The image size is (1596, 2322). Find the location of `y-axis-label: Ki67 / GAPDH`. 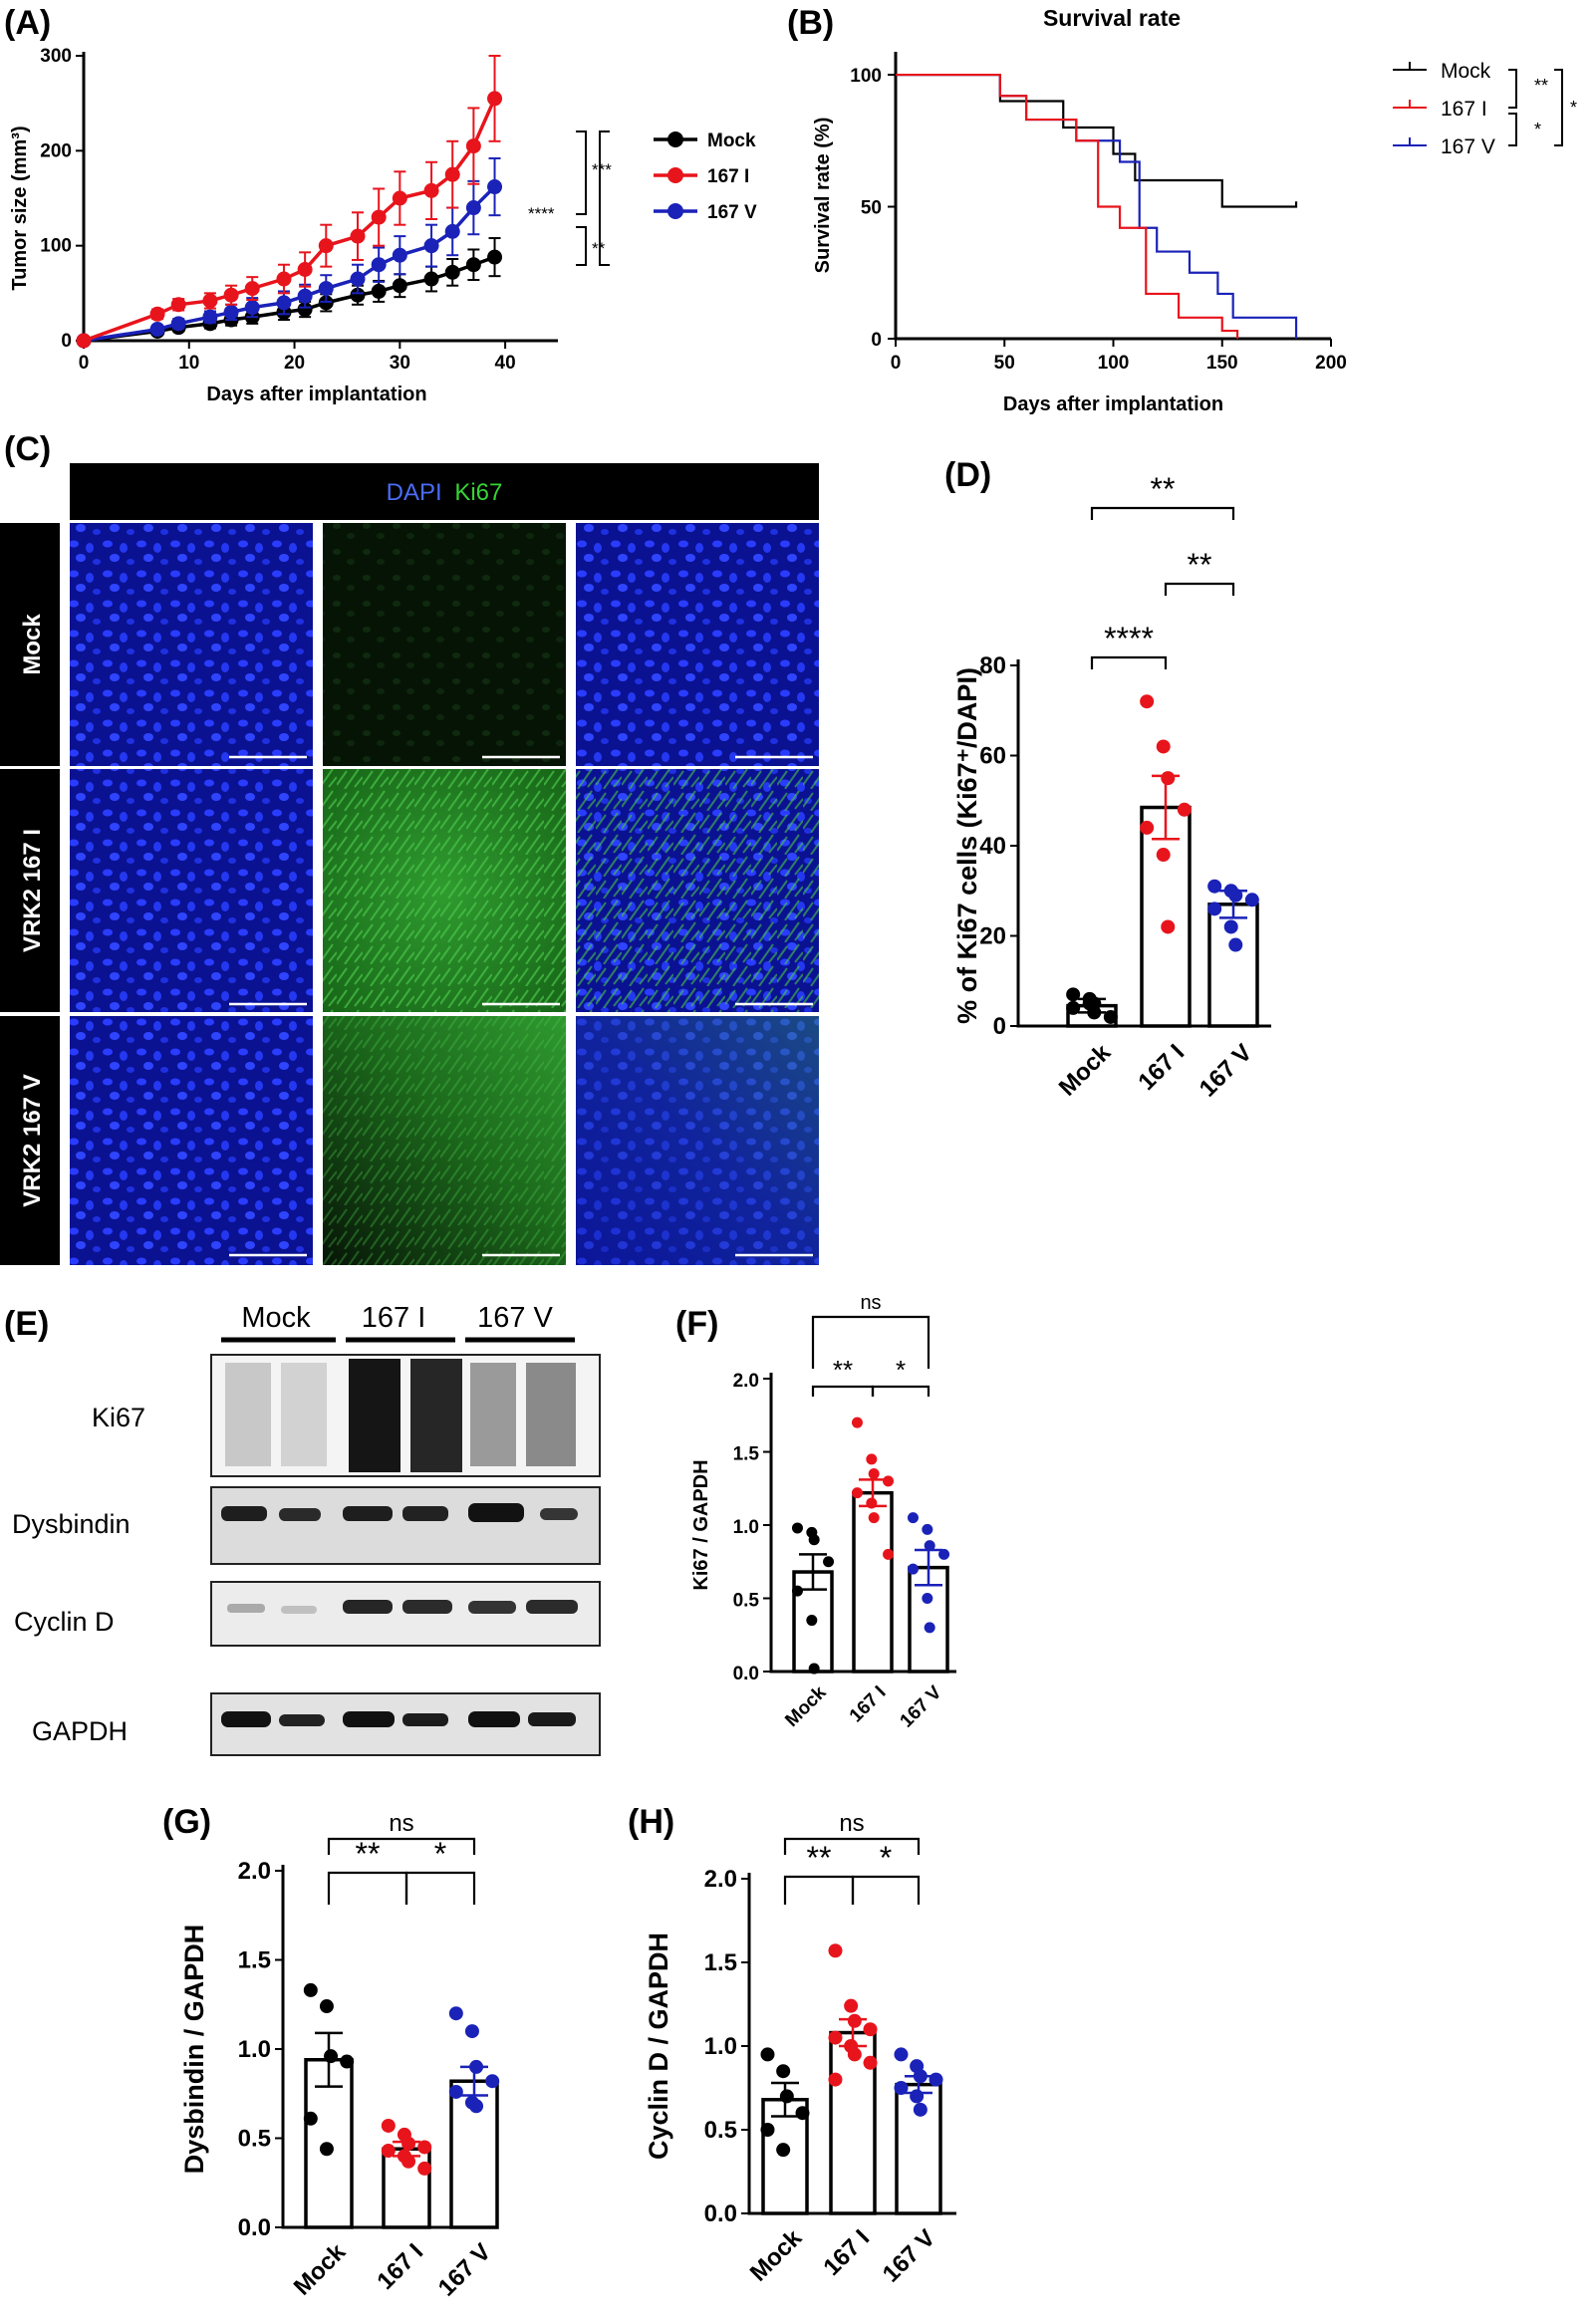

y-axis-label: Ki67 / GAPDH is located at coordinates (701, 1524).